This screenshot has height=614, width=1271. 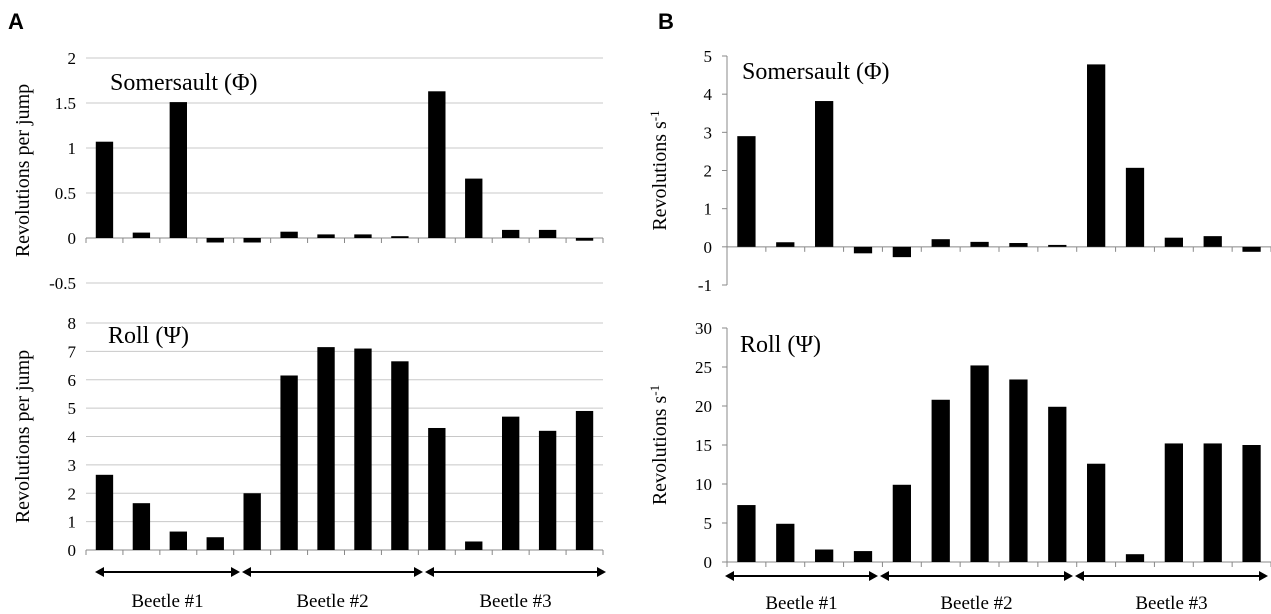 What do you see at coordinates (72, 351) in the screenshot?
I see `y-tick-label: 7` at bounding box center [72, 351].